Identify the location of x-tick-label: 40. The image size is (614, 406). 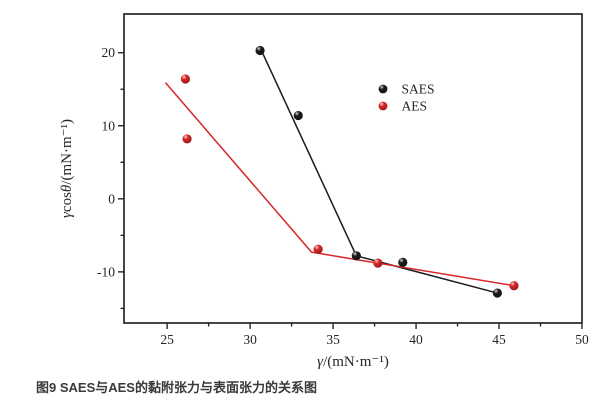
(416, 339).